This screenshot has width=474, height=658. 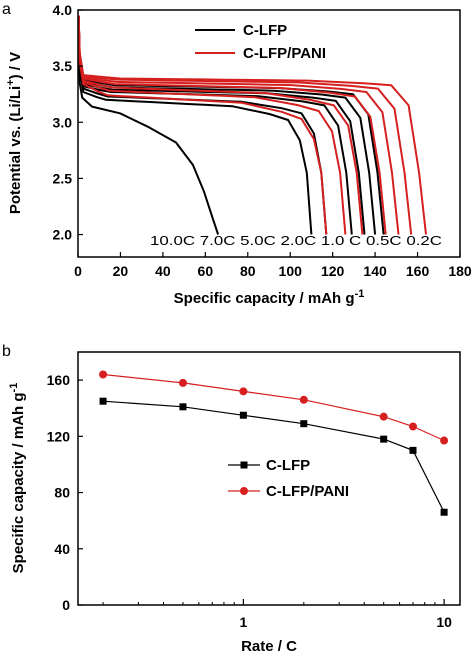 What do you see at coordinates (163, 271) in the screenshot?
I see `panel-a-x-tick-label: 40` at bounding box center [163, 271].